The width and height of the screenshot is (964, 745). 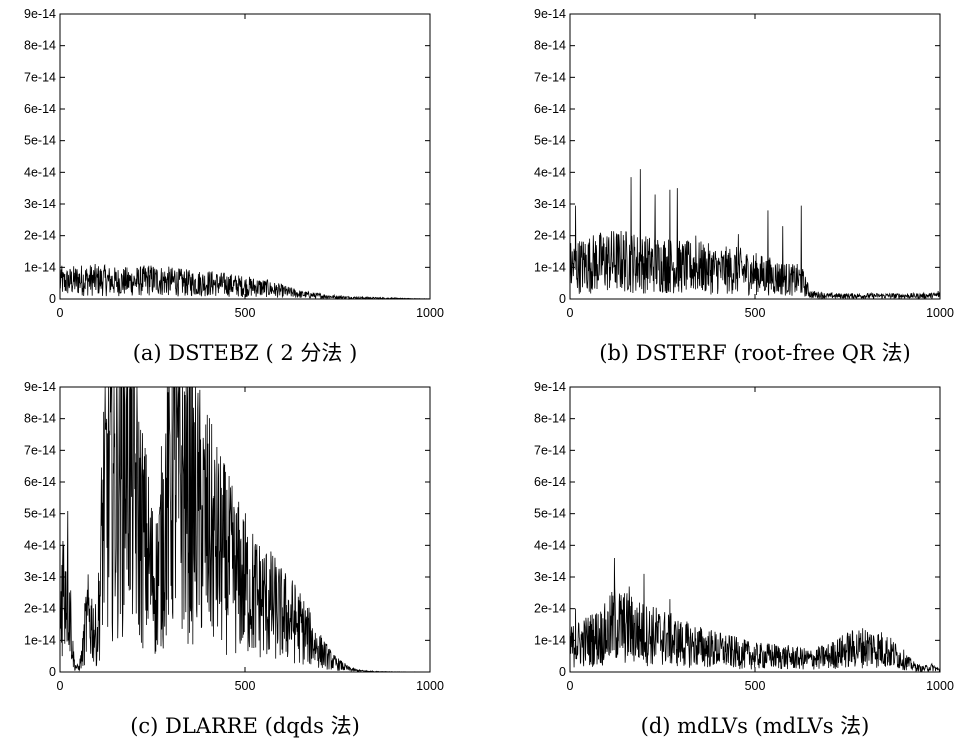 What do you see at coordinates (245, 156) in the screenshot?
I see `plot-frame` at bounding box center [245, 156].